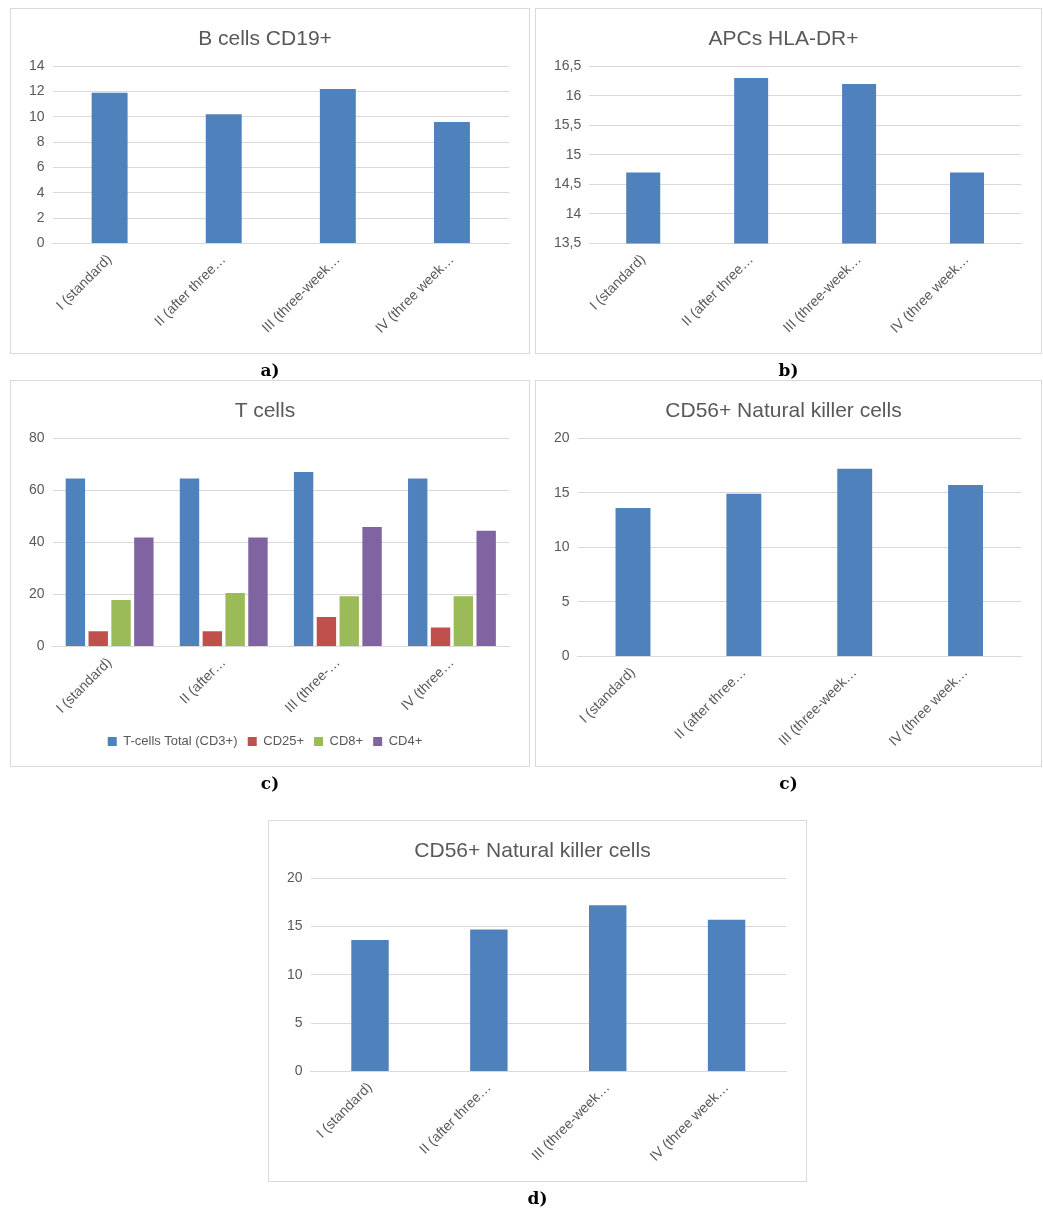  Describe the element at coordinates (783, 38) in the screenshot. I see `chart-title: APCs HLA-DR+` at that location.